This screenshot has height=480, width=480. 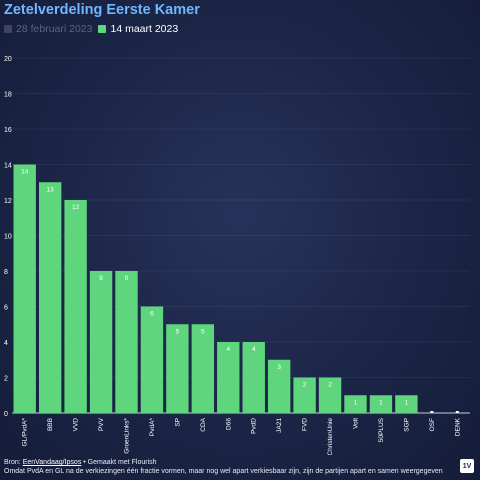 I want to click on bar-volt, so click(x=355, y=404).